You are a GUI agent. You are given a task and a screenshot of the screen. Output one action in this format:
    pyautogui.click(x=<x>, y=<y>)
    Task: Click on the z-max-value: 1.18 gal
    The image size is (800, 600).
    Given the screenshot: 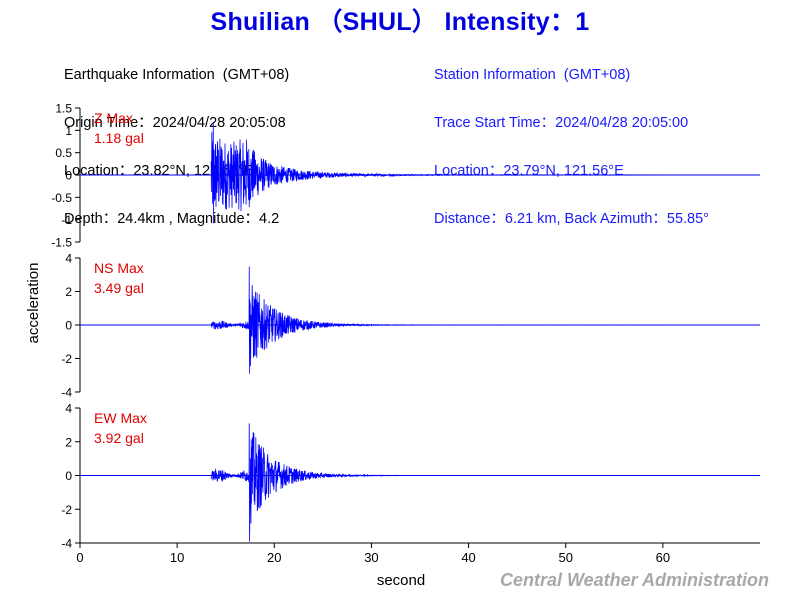 What is the action you would take?
    pyautogui.click(x=119, y=138)
    